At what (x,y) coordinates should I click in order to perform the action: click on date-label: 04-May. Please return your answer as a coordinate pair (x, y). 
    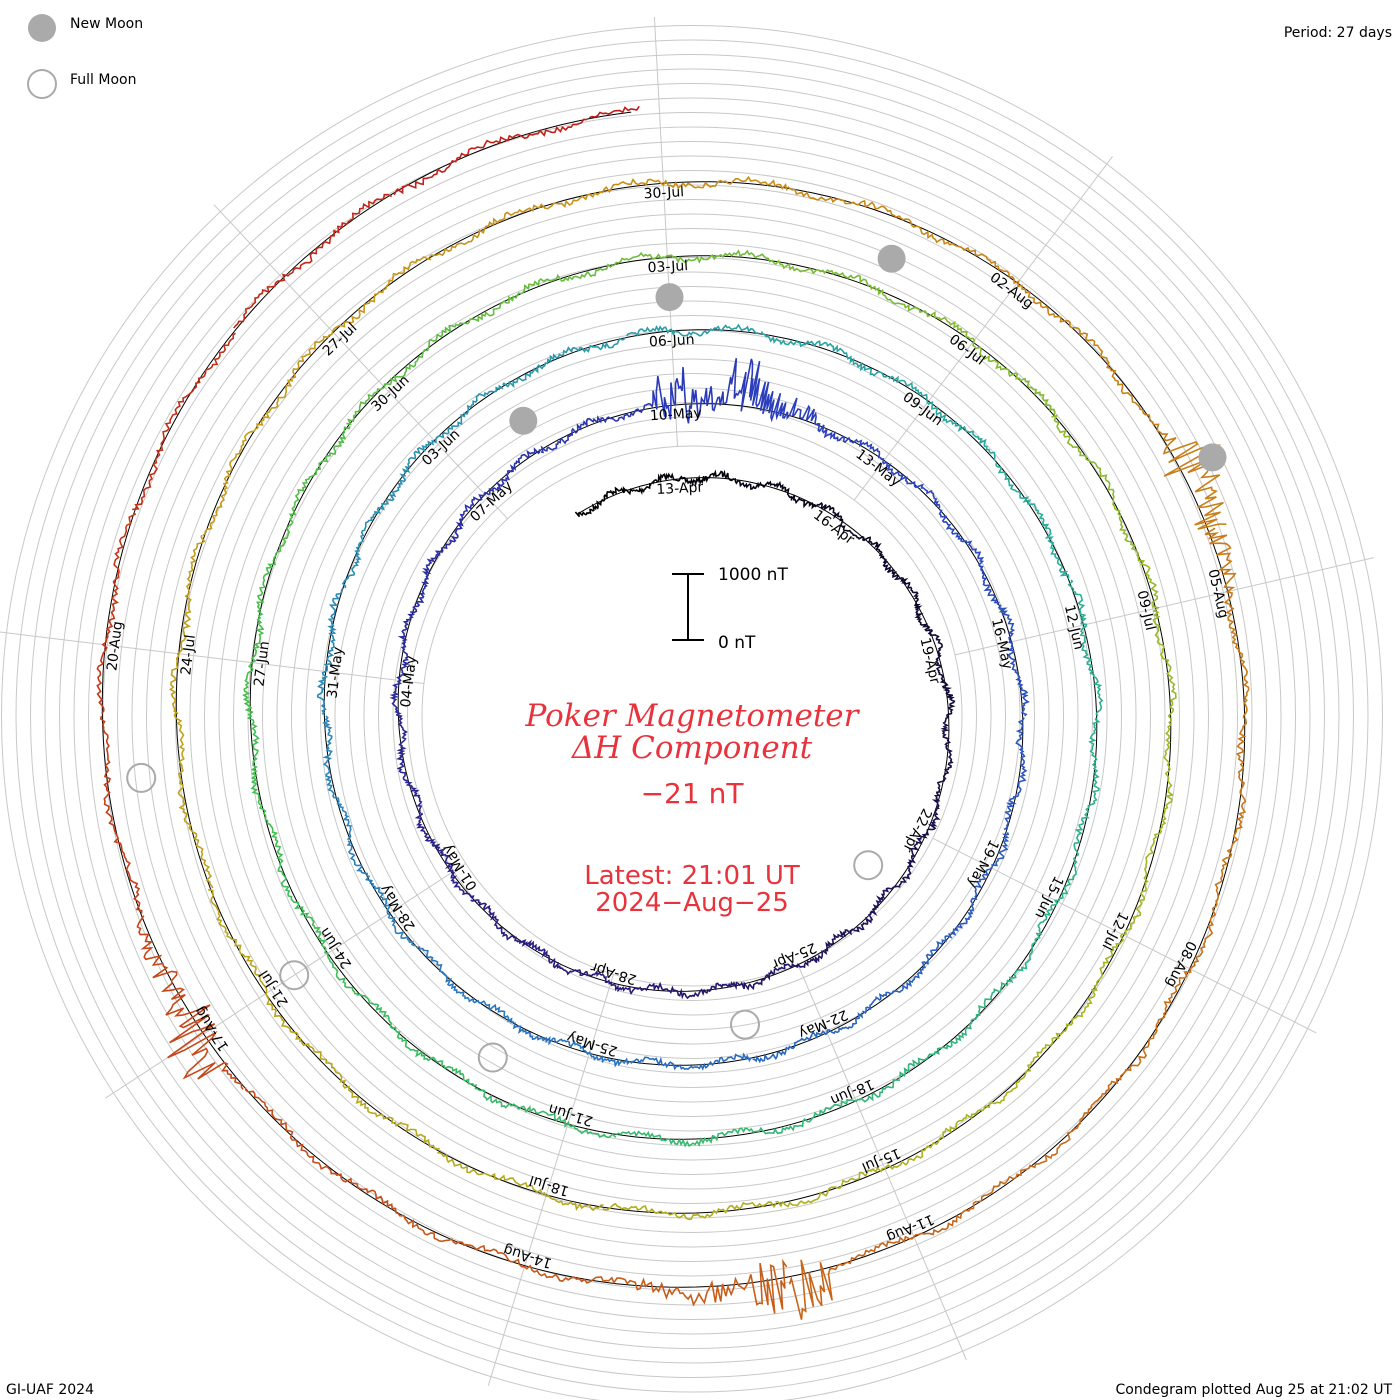
    Looking at the image, I should click on (409, 681).